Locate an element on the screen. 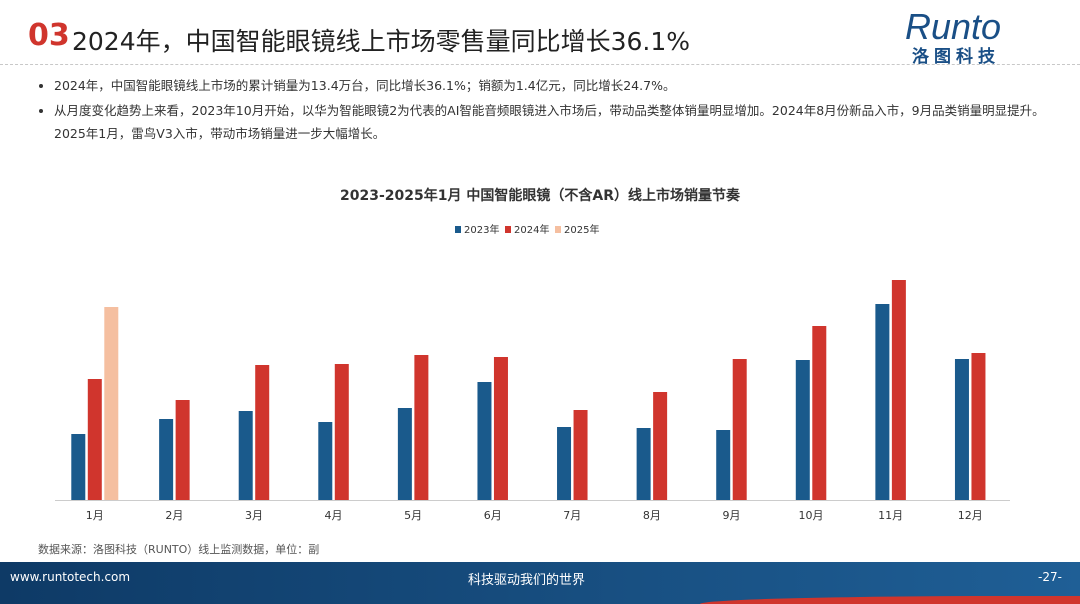 Image resolution: width=1080 pixels, height=604 pixels. x-tick-label: 6月 is located at coordinates (493, 515).